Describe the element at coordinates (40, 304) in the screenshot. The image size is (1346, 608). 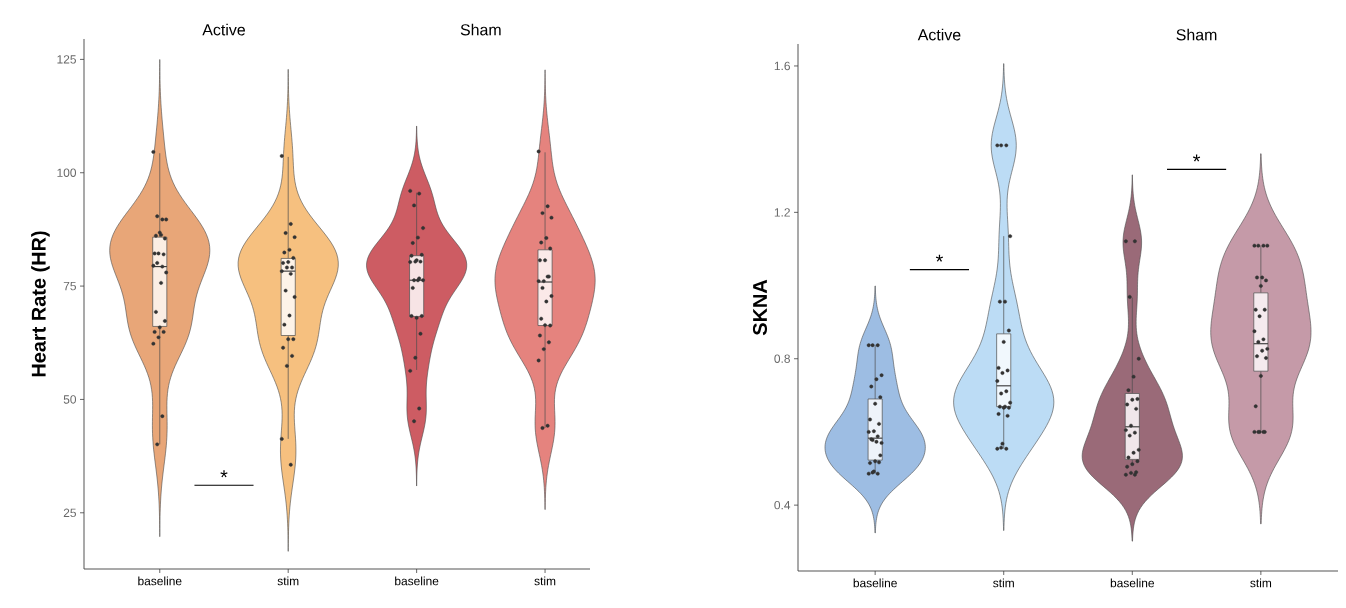
I see `y-axis-title: Heart Rate (HR)` at that location.